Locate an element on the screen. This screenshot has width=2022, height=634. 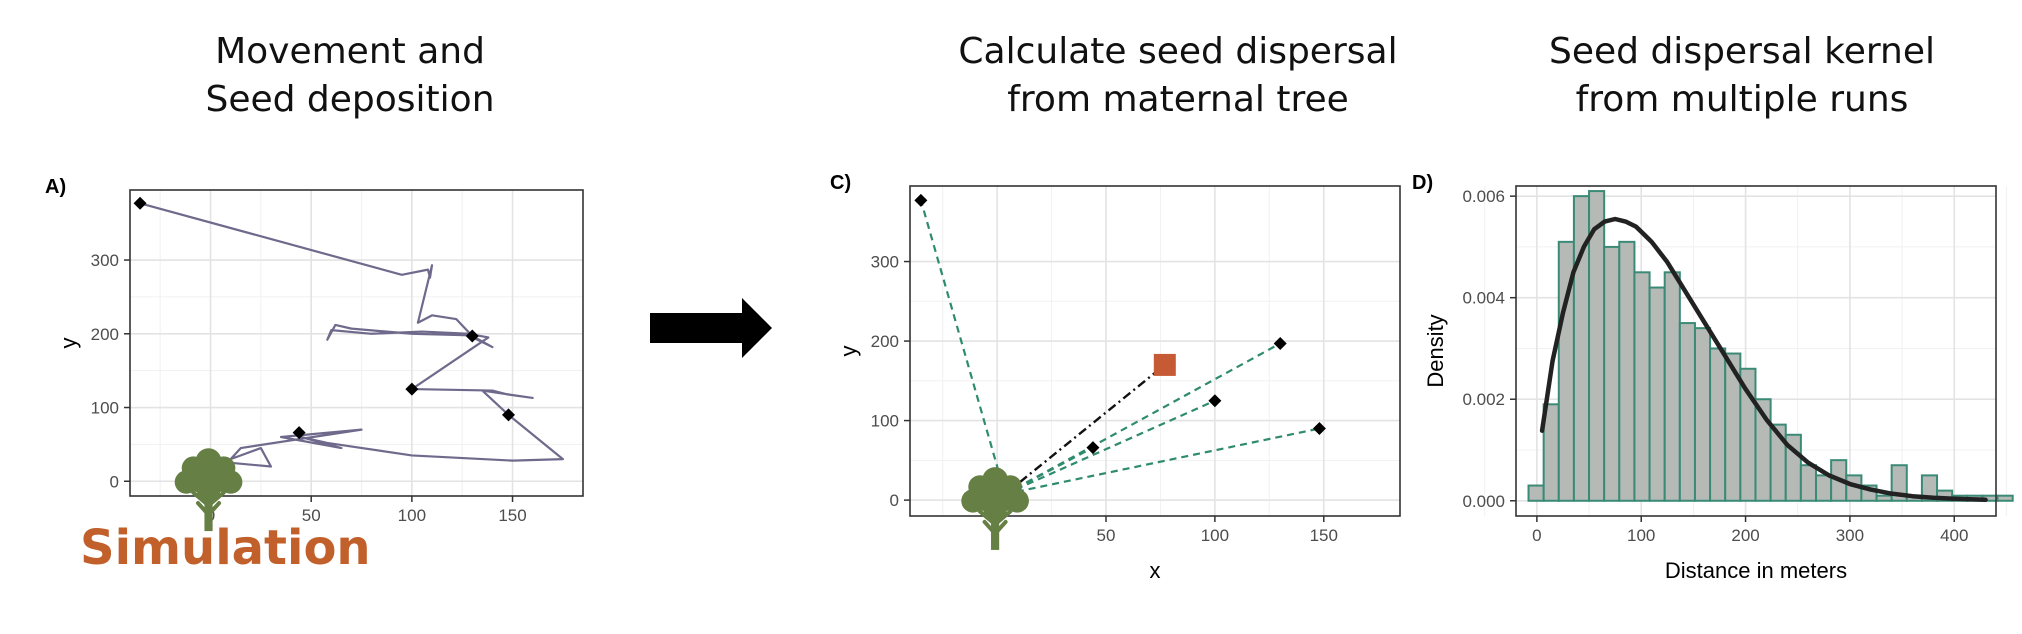
panel-c-y-tick-label: 0 is located at coordinates (894, 500).